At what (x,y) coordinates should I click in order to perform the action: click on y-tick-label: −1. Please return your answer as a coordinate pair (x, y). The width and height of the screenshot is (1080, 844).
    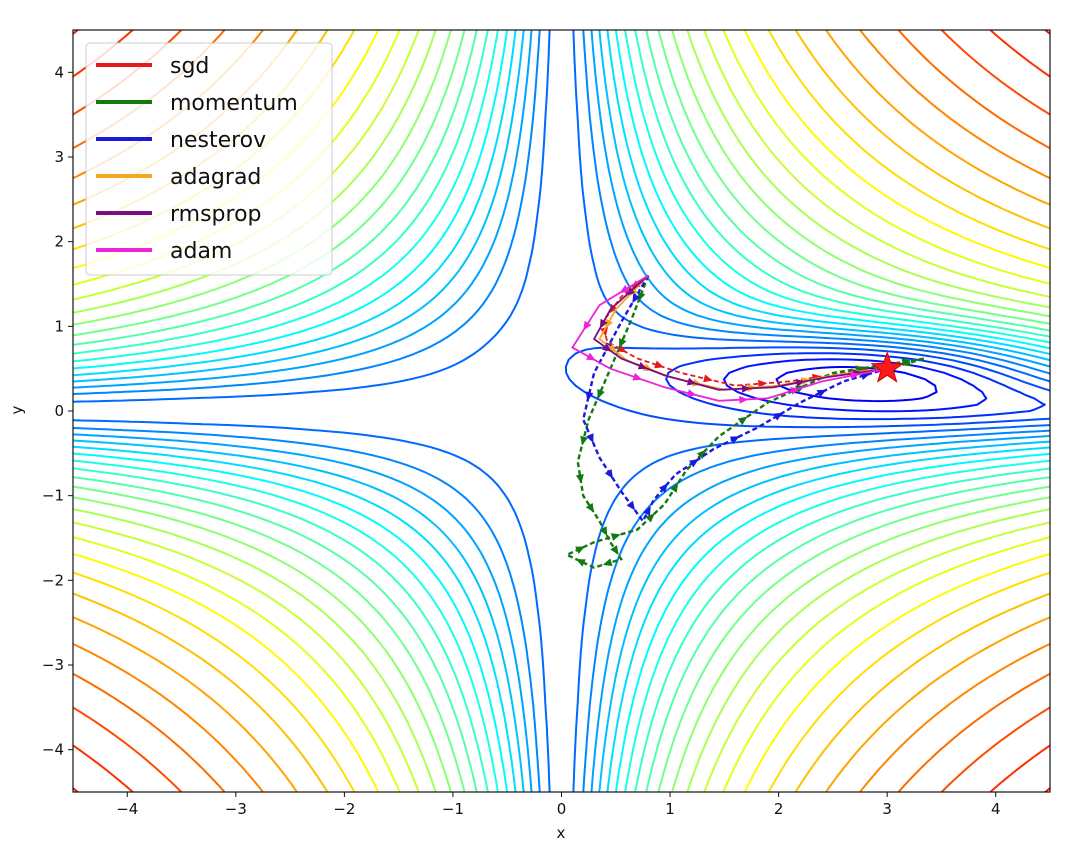
    Looking at the image, I should click on (53, 496).